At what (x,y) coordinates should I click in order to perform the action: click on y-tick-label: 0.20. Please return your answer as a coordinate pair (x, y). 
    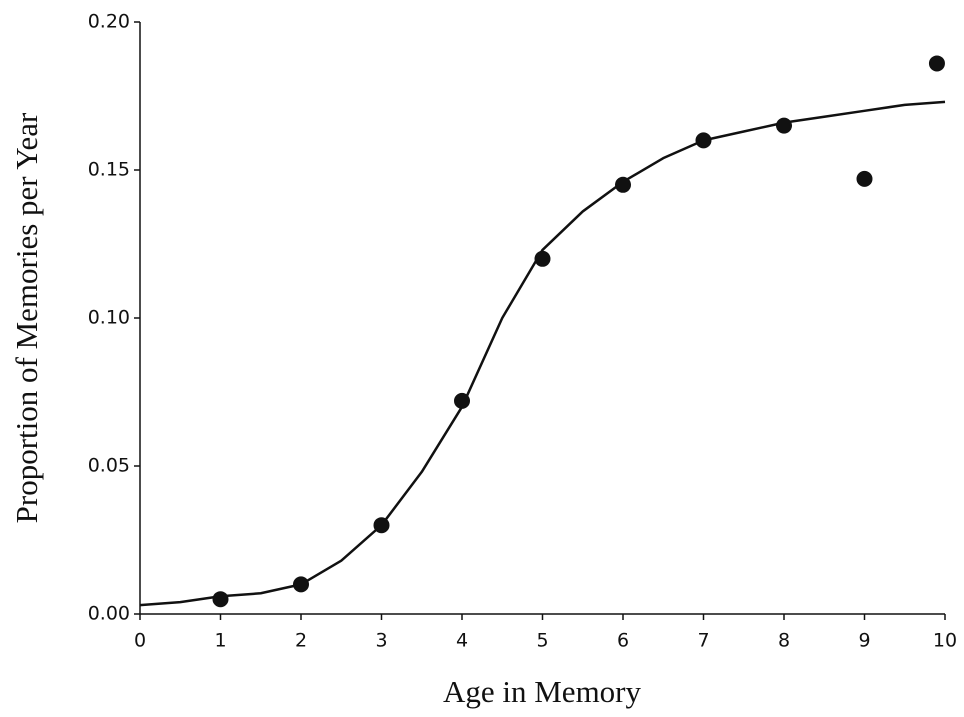
    Looking at the image, I should click on (109, 22).